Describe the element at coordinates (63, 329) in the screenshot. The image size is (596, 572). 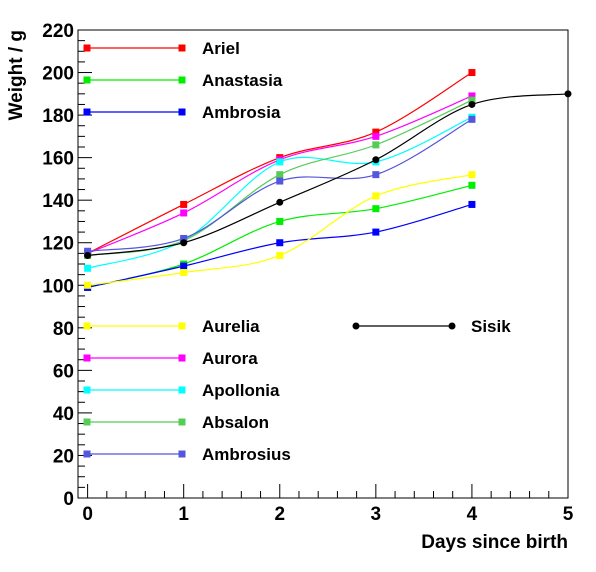
I see `y-tick-label-80: 80` at that location.